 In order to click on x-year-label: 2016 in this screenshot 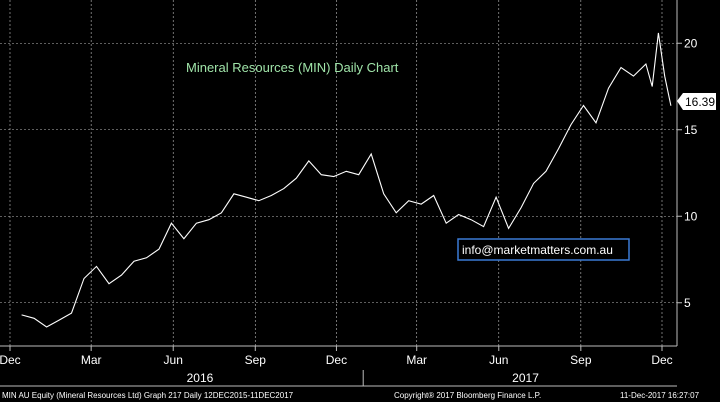, I will do `click(200, 378)`.